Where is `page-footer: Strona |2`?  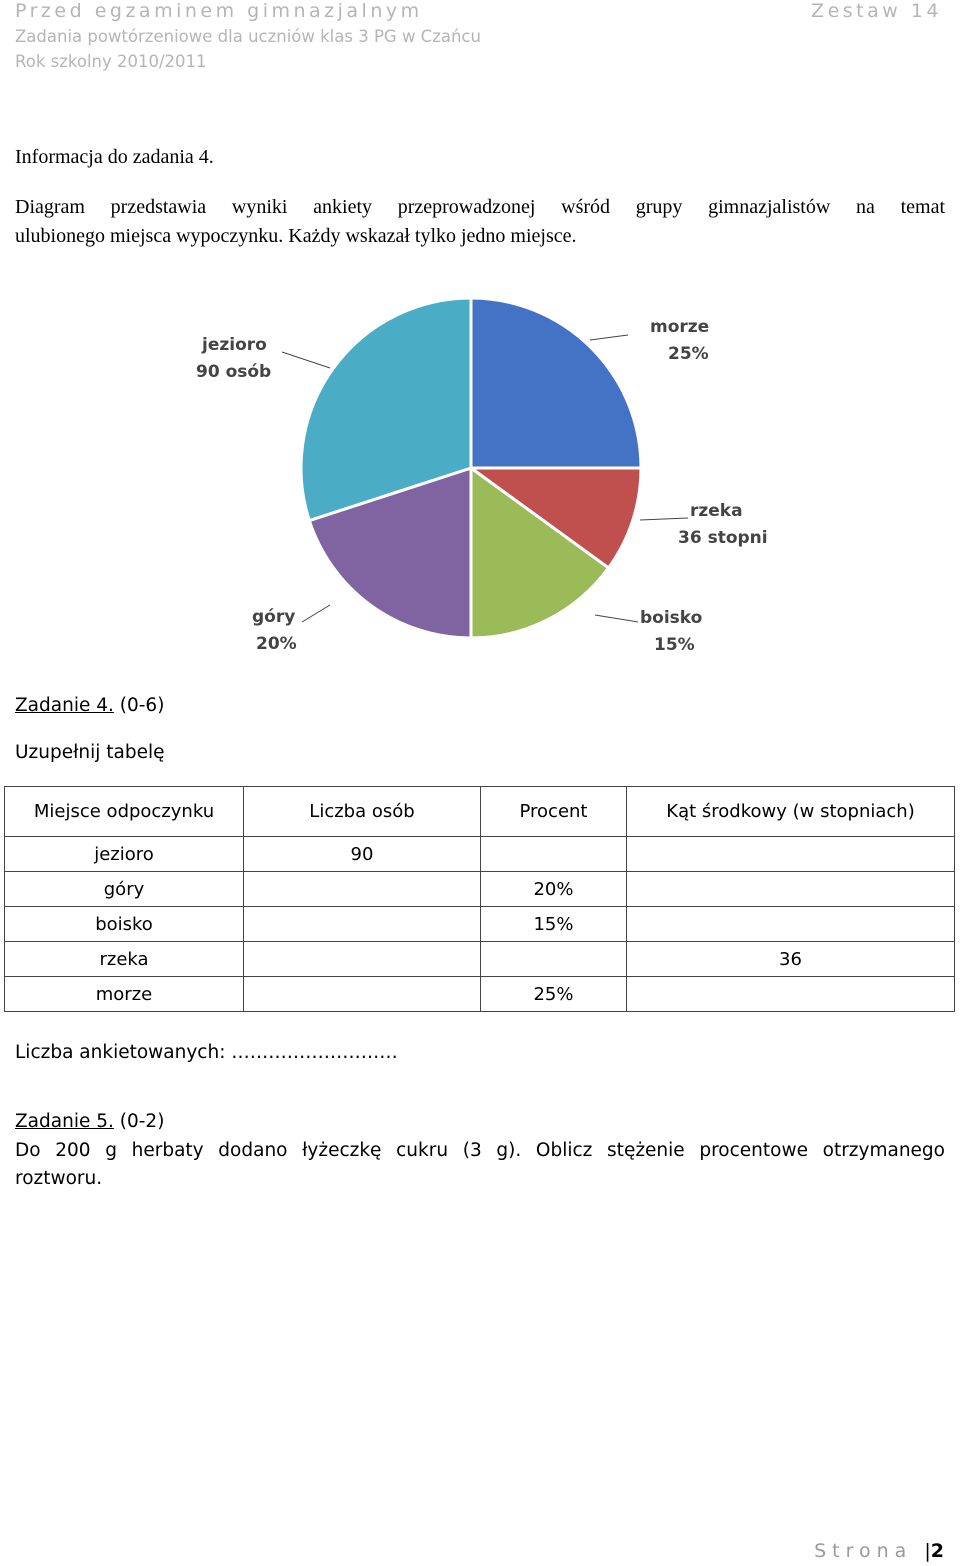
page-footer: Strona |2 is located at coordinates (879, 1551).